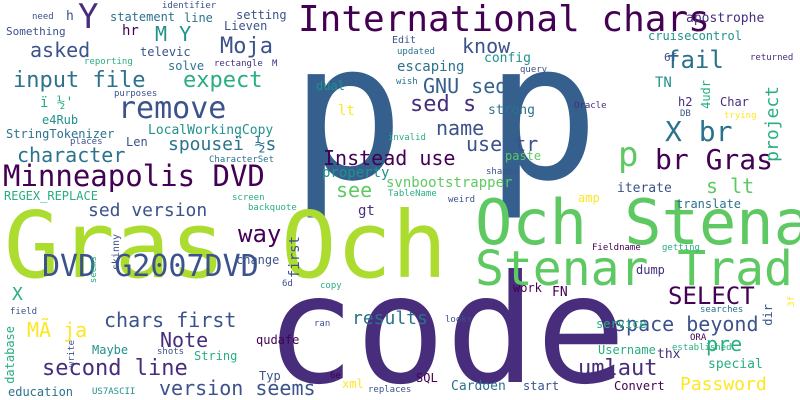 Image resolution: width=800 pixels, height=400 pixels. I want to click on word-sql: SQL, so click(427, 378).